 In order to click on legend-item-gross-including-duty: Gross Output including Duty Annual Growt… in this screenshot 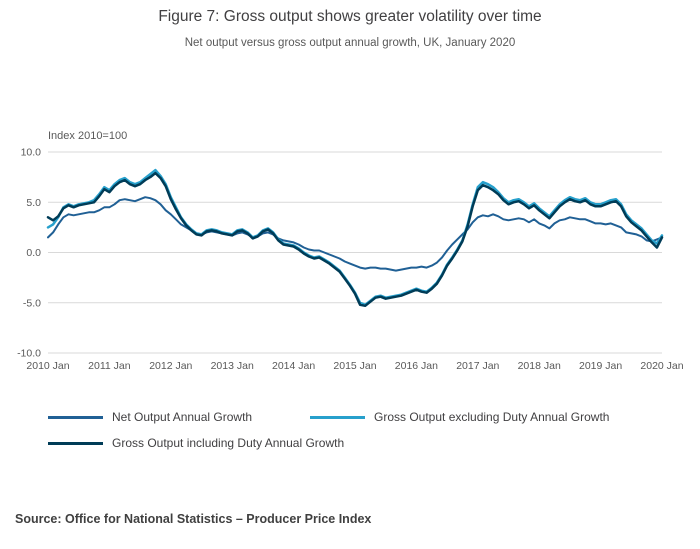, I will do `click(196, 443)`.